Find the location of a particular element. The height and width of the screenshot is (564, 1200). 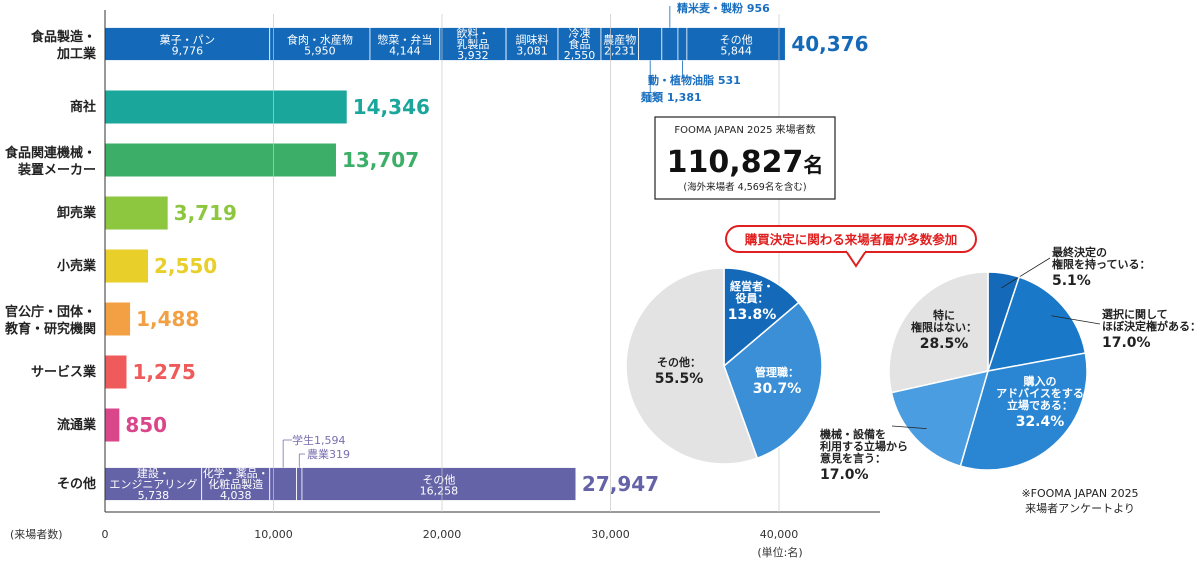

segment-value: 2,231 is located at coordinates (620, 51).